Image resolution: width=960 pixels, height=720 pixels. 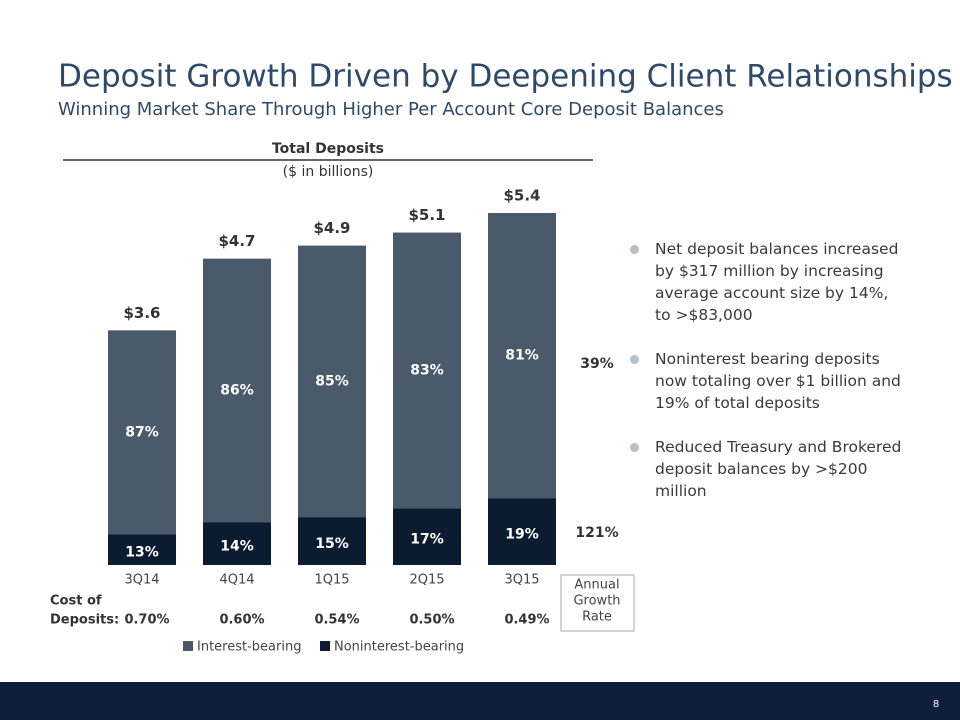 I want to click on data-label: 83%, so click(x=427, y=371).